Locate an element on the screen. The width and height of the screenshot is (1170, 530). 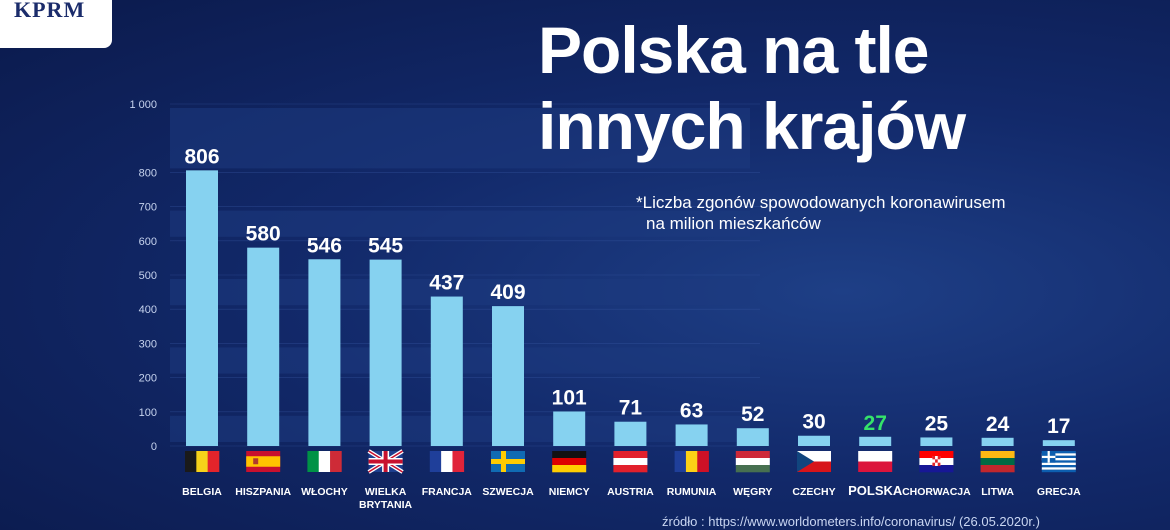
category-label: NIEMCY is located at coordinates (569, 492).